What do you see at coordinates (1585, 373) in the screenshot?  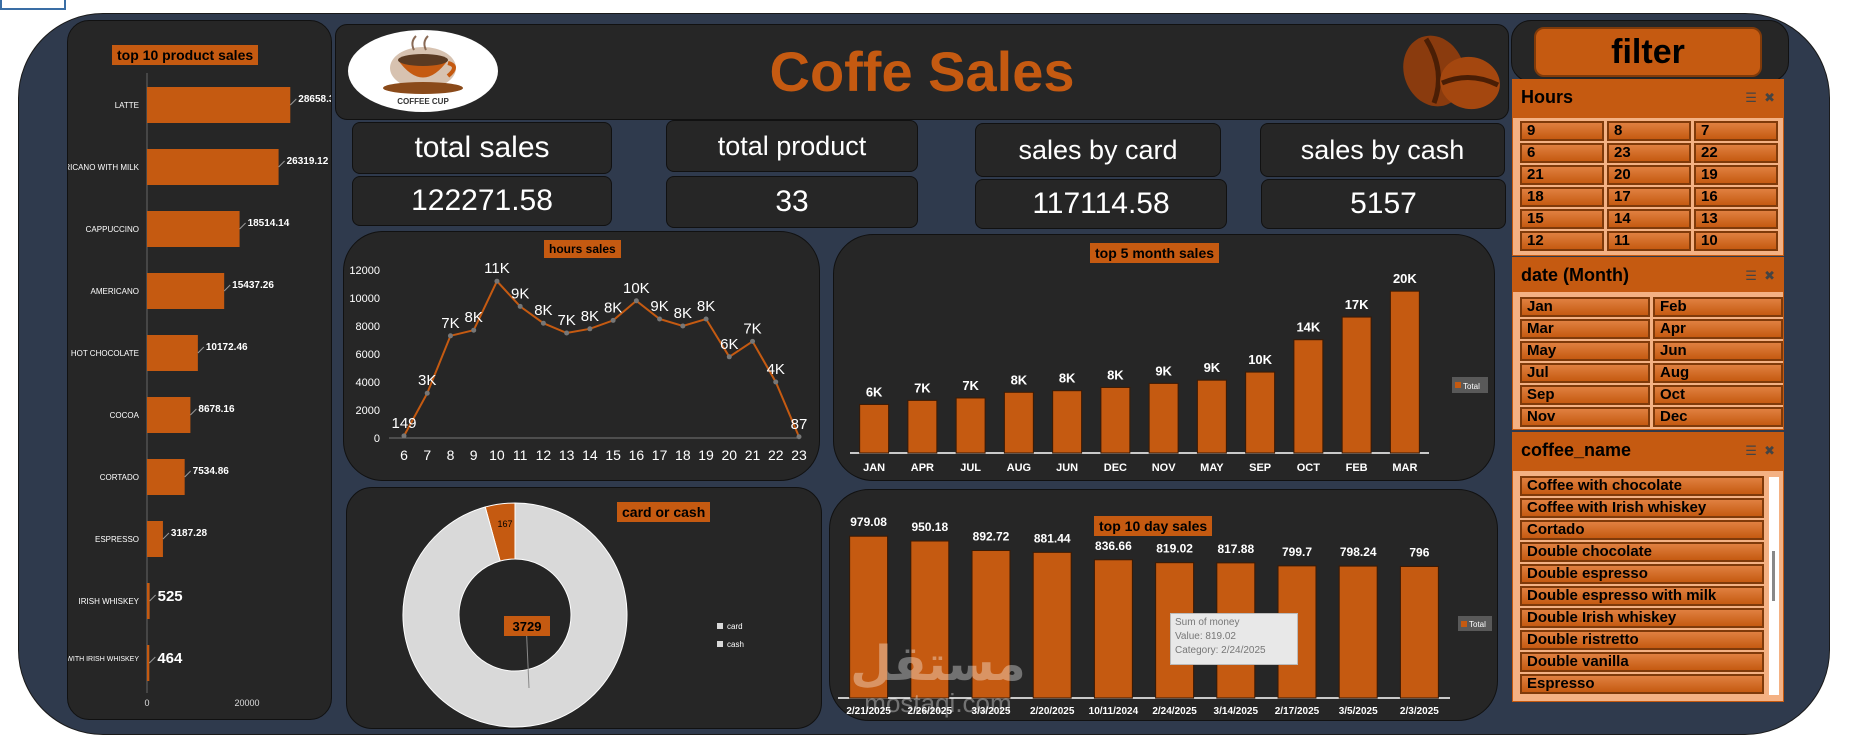 I see `month-option: Jul` at bounding box center [1585, 373].